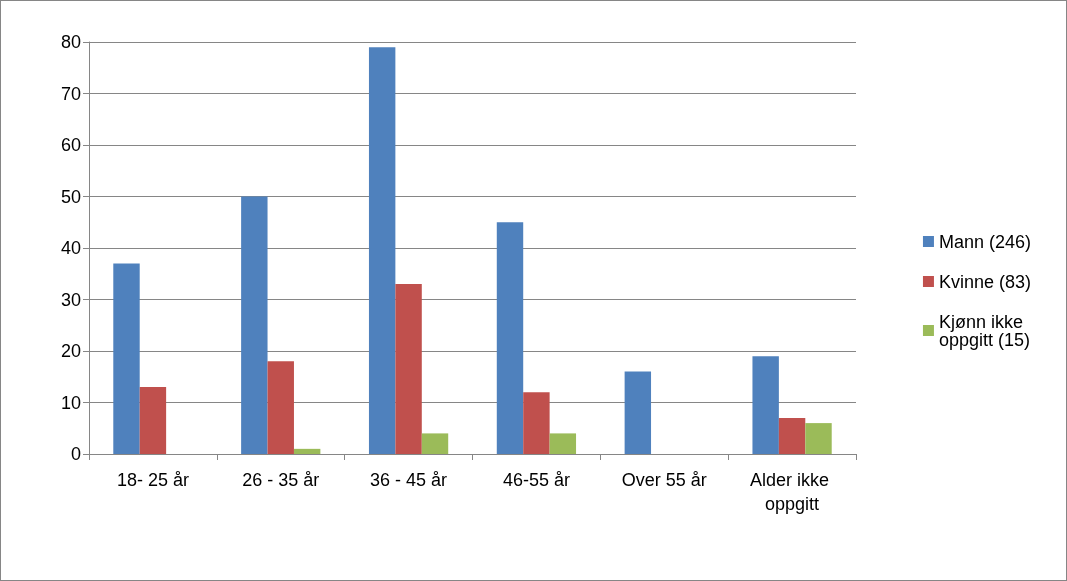 This screenshot has width=1067, height=581. Describe the element at coordinates (409, 480) in the screenshot. I see `x-tick-label: 36 - 45 år` at that location.